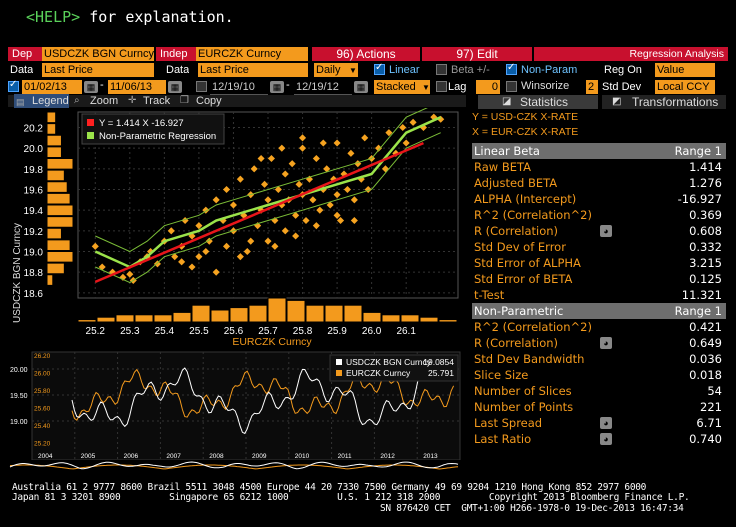  Describe the element at coordinates (488, 87) in the screenshot. I see `lag-field: 0` at that location.